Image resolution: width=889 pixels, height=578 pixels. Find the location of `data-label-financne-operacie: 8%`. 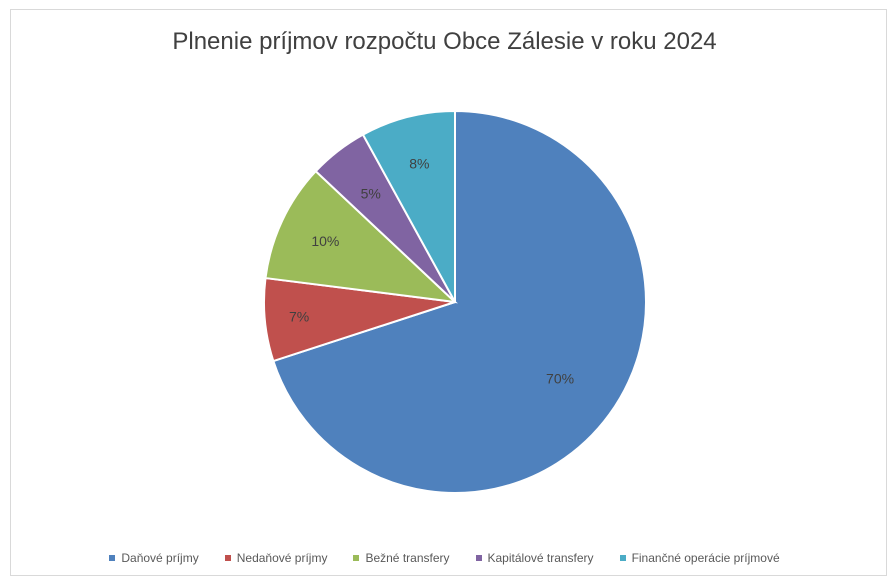

data-label-financne-operacie: 8% is located at coordinates (419, 163).